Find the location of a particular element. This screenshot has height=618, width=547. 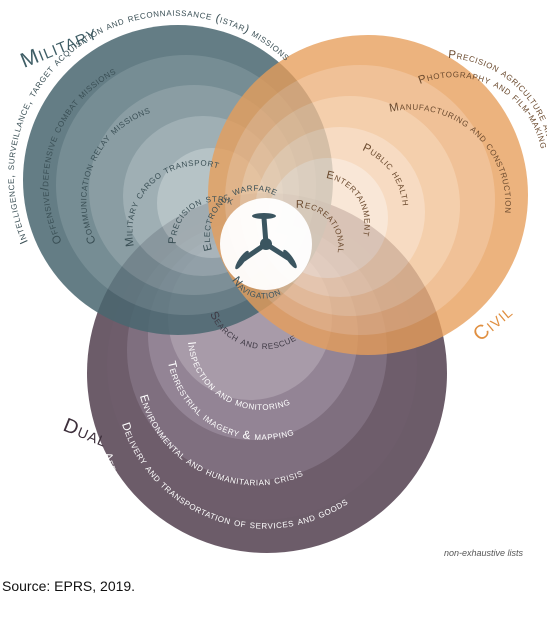

footnote: non-exhaustive lists is located at coordinates (483, 553).